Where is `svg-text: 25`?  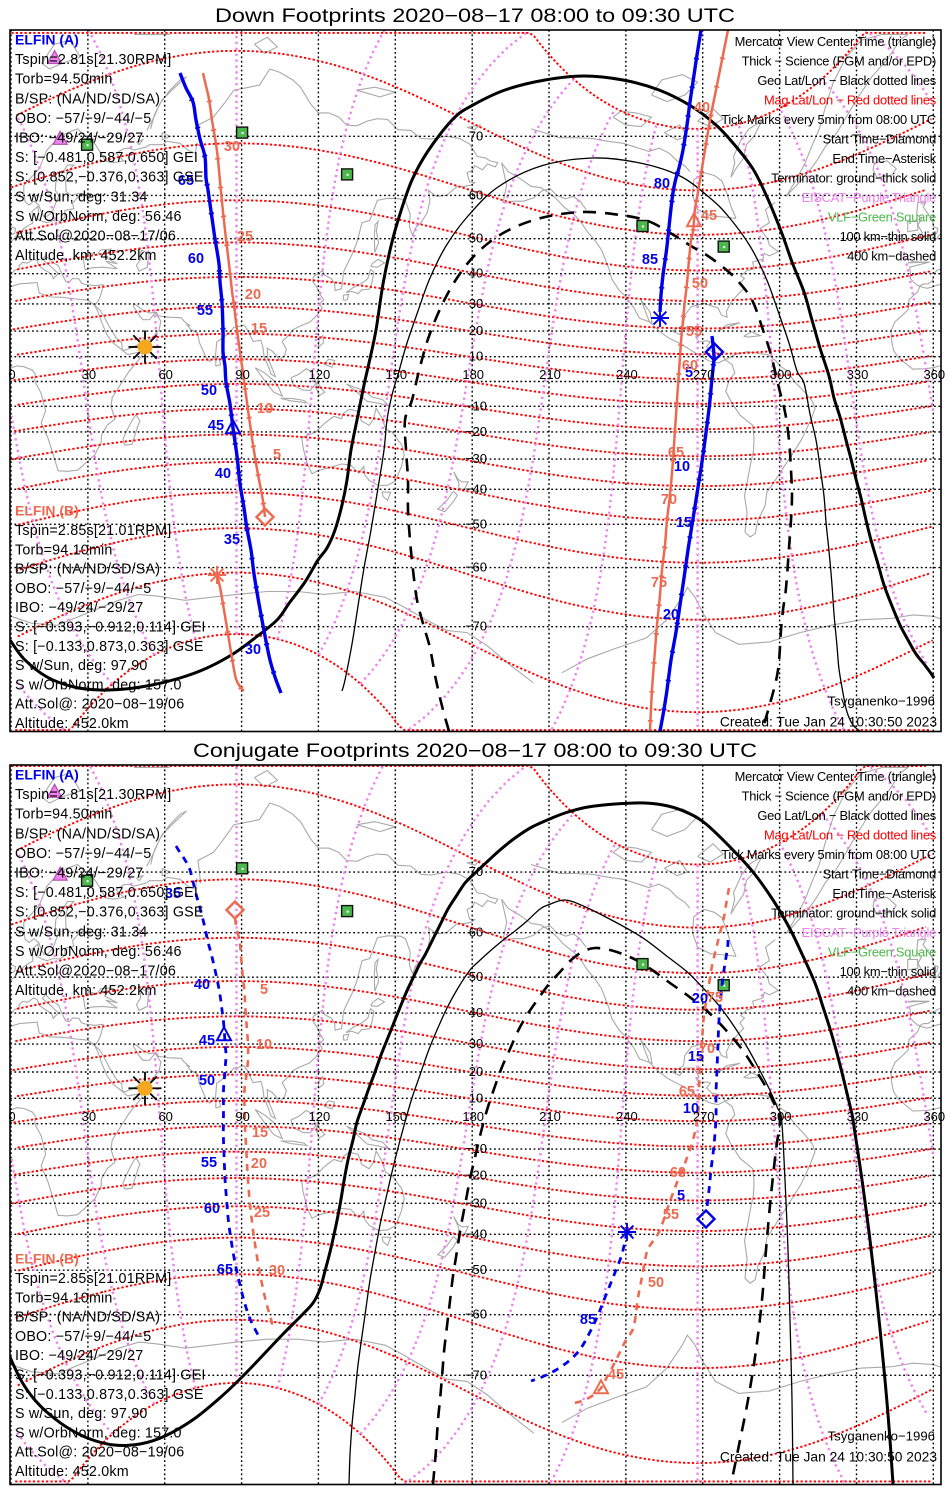
svg-text: 25 is located at coordinates (245, 237).